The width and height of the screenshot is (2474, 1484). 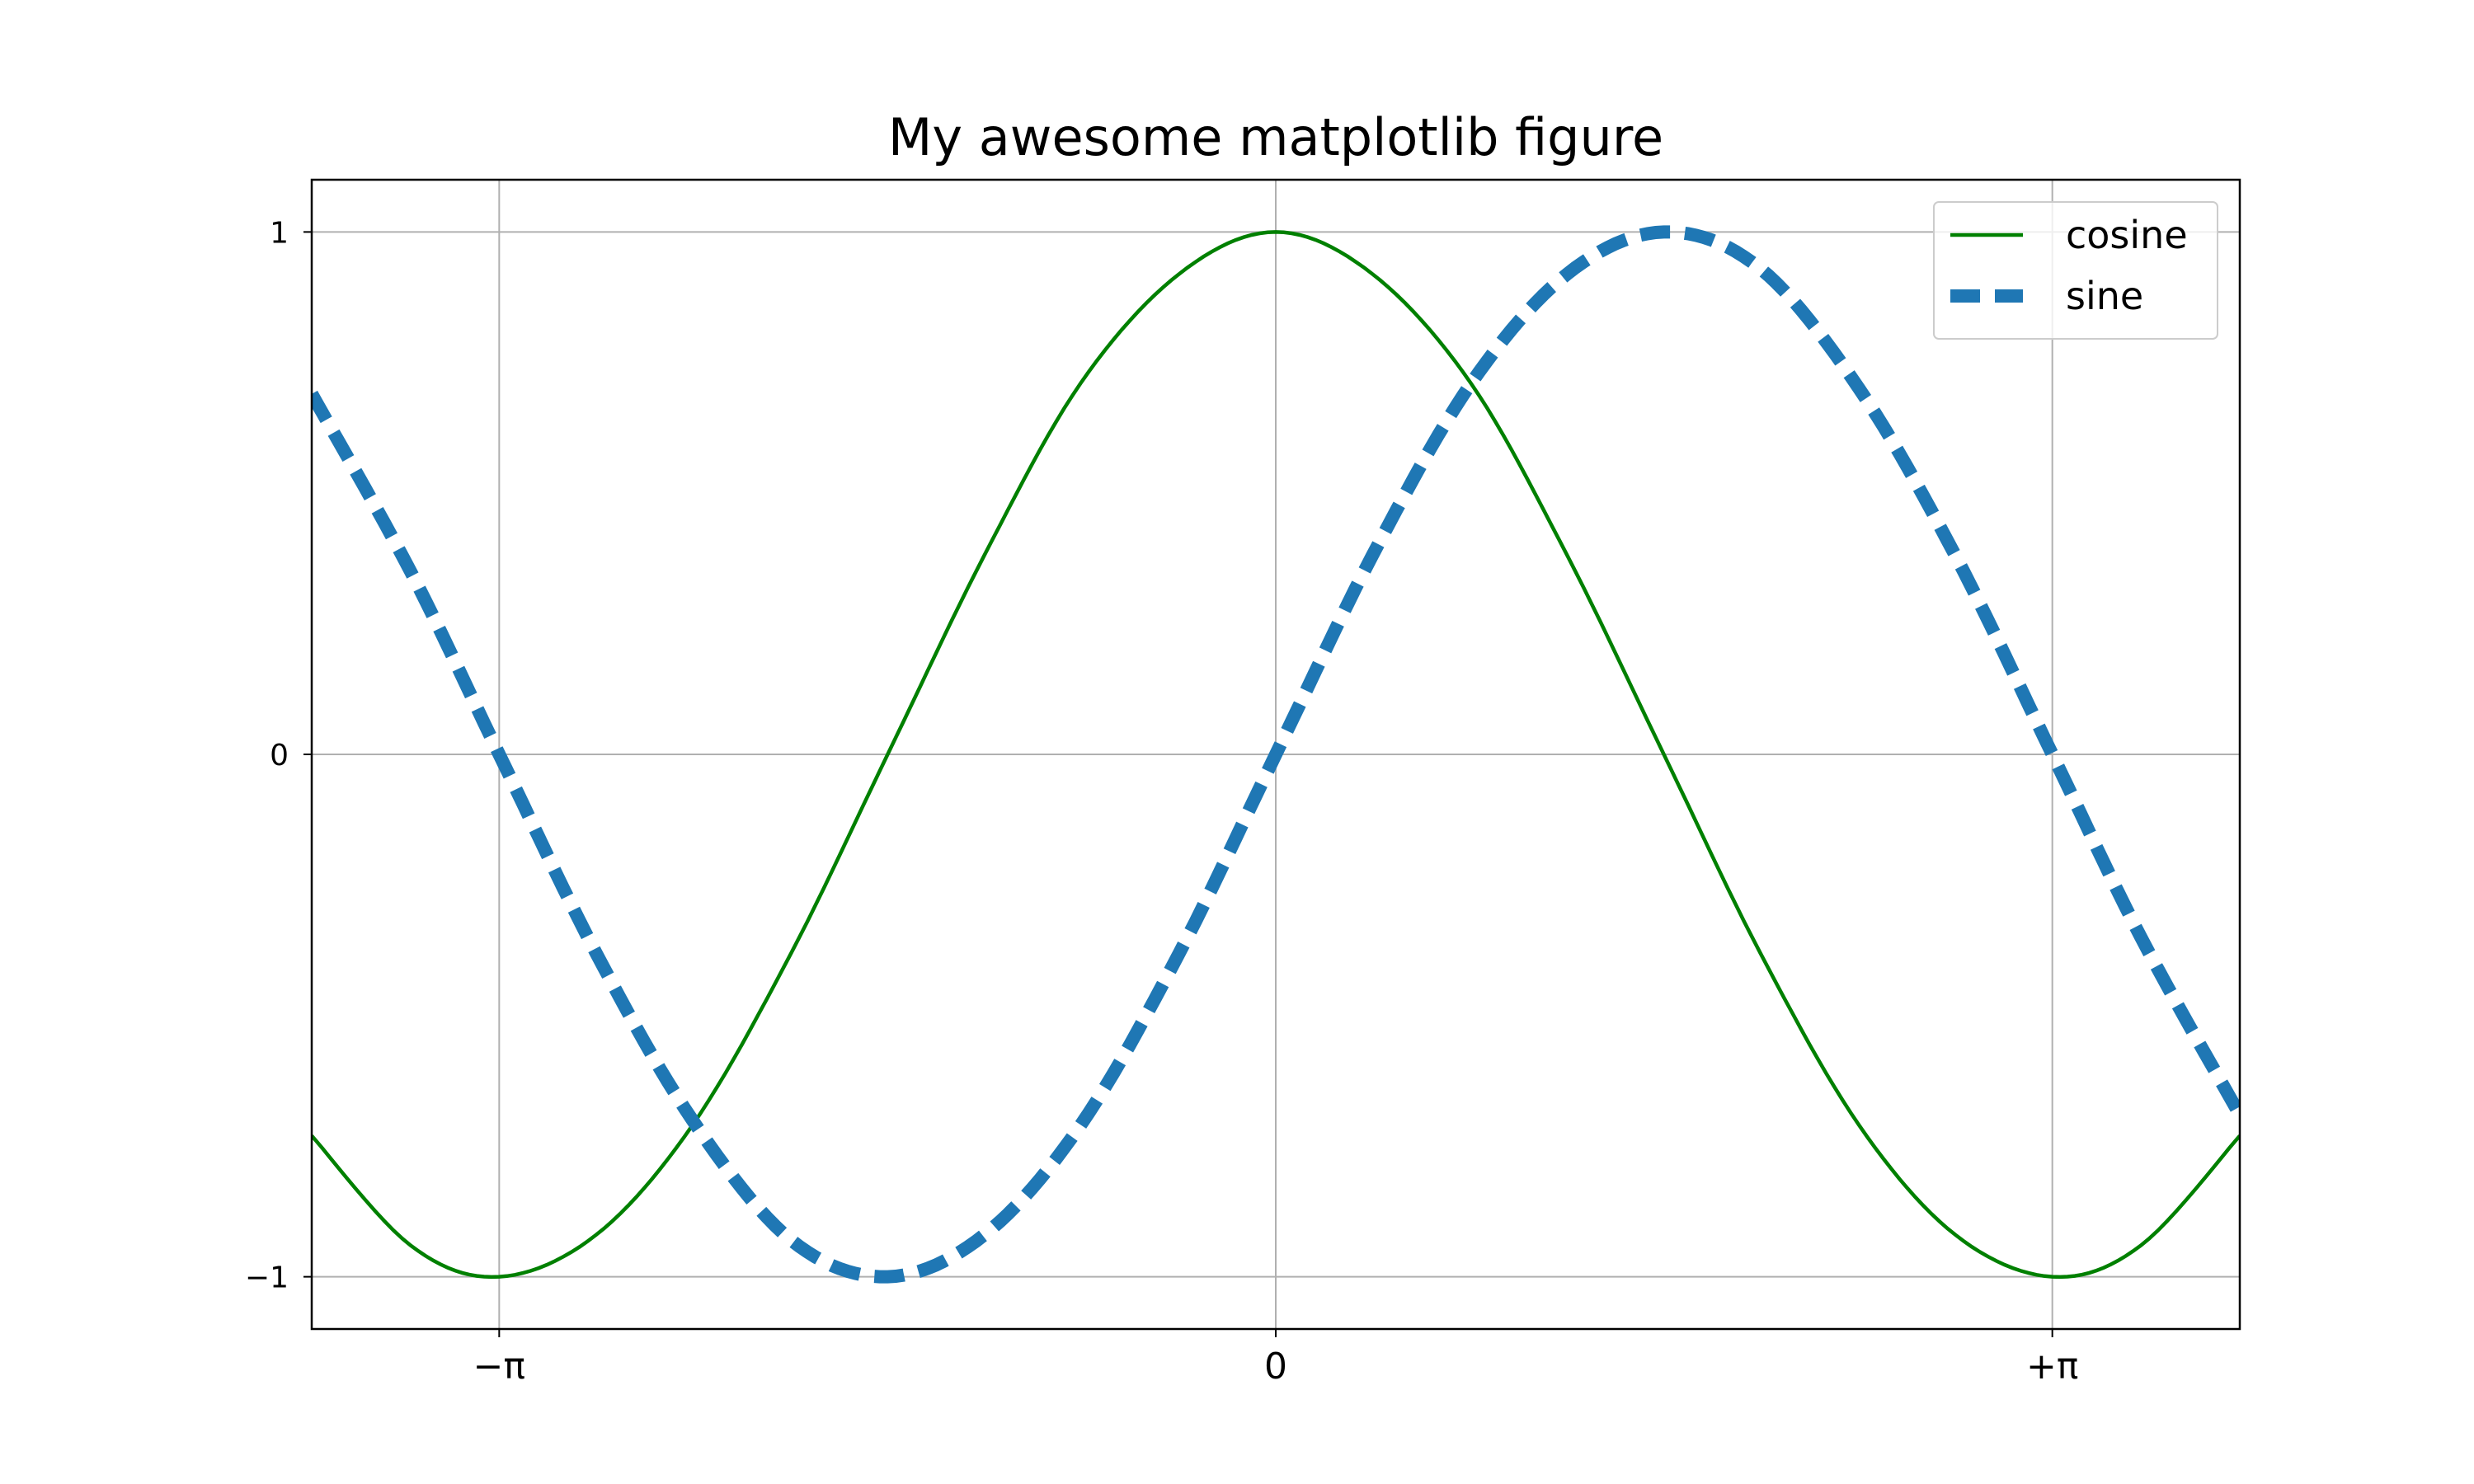 I want to click on x-tick-label: 0, so click(x=1275, y=1366).